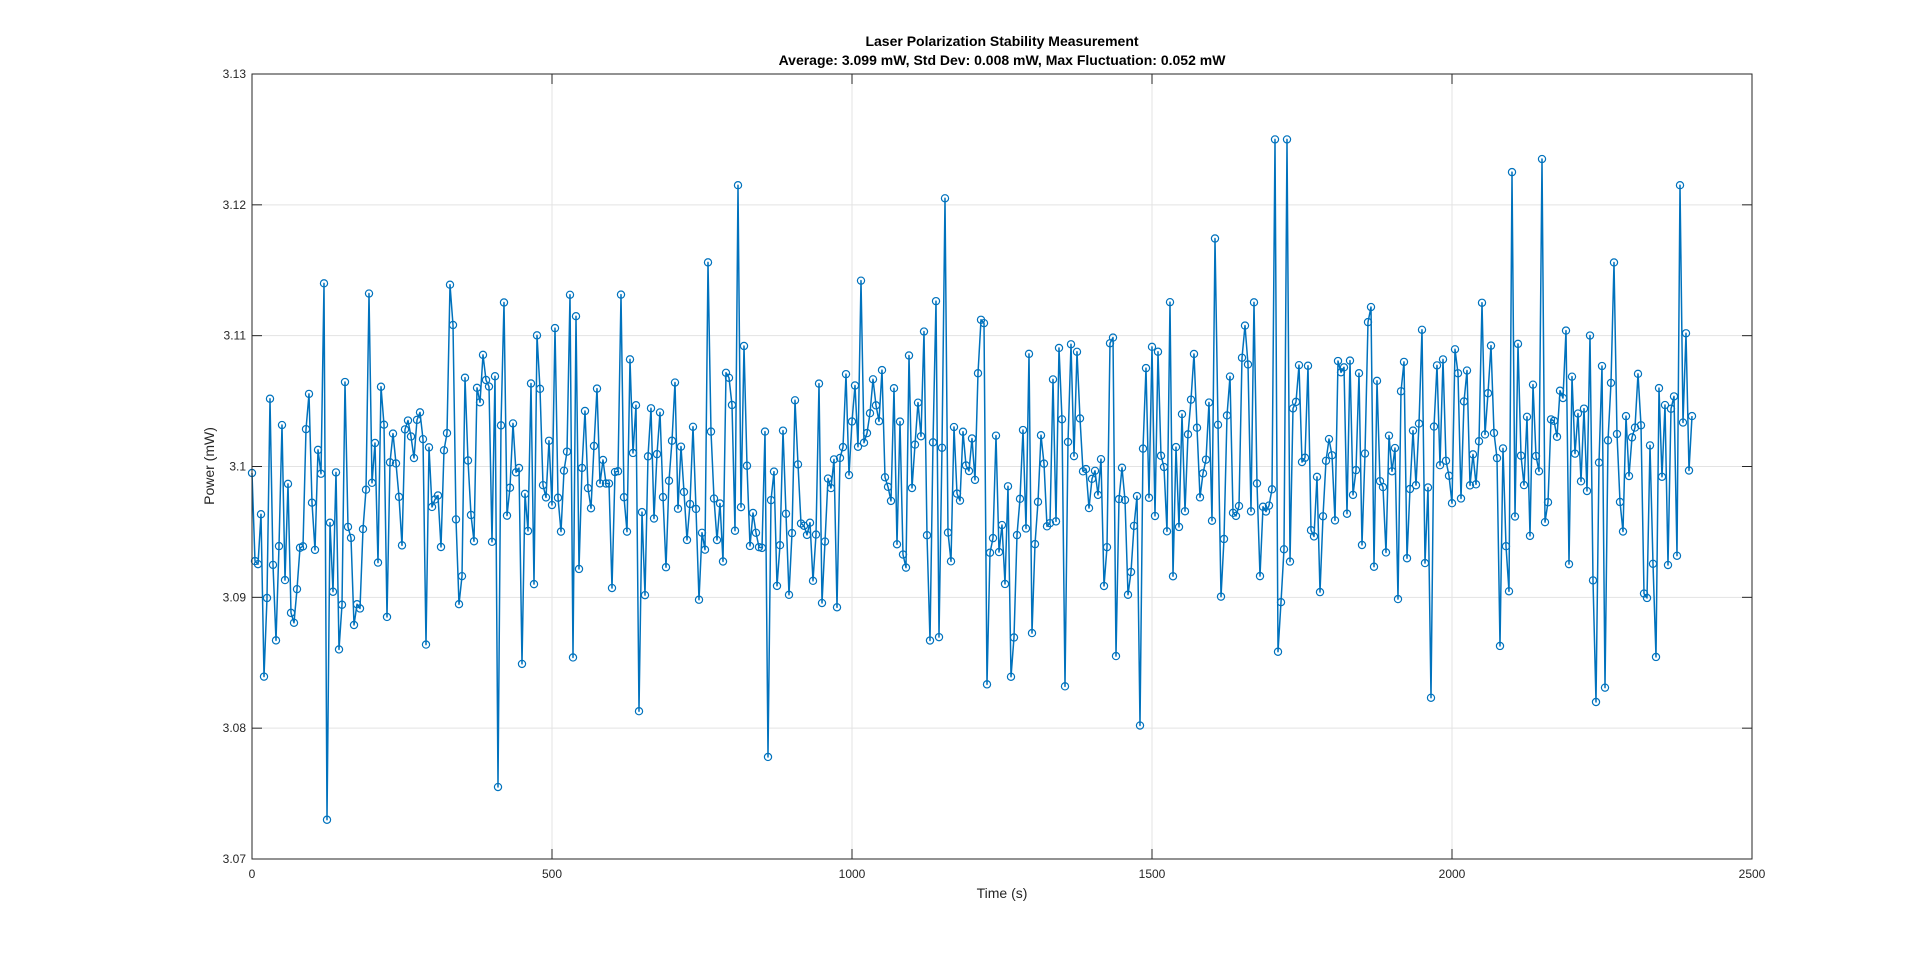 The width and height of the screenshot is (1920, 960). Describe the element at coordinates (1452, 874) in the screenshot. I see `x-tick-label: 2000` at that location.